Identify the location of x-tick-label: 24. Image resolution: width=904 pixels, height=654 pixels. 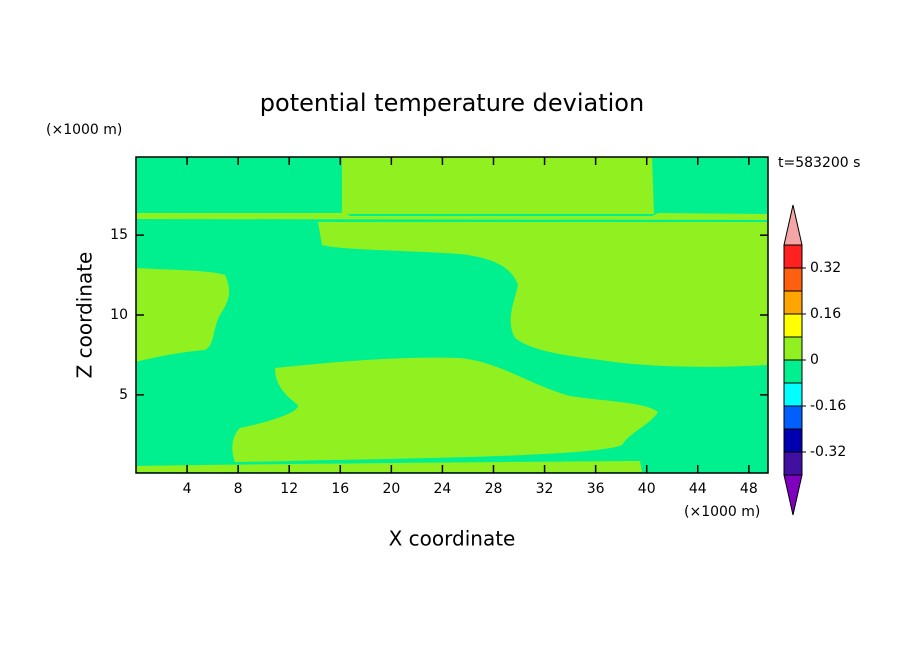
(443, 489).